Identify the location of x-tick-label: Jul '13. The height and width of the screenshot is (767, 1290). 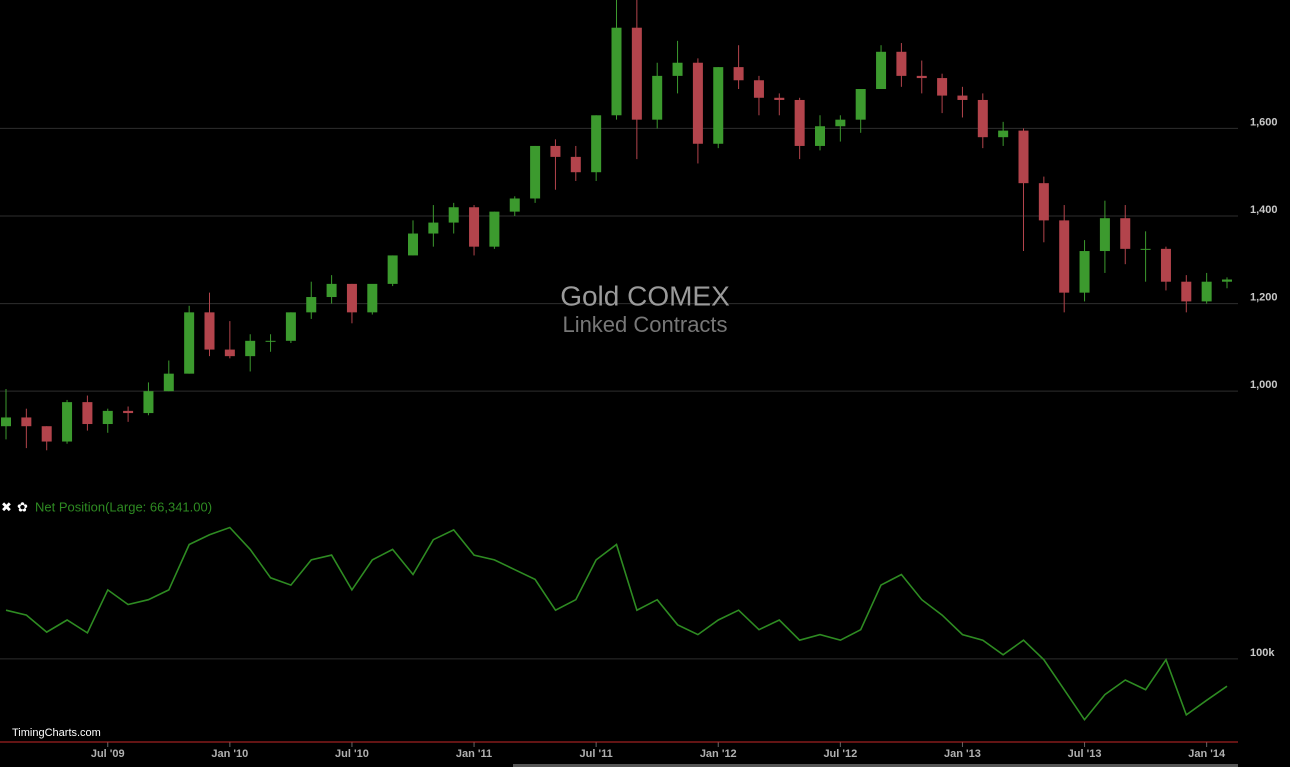
(1085, 754).